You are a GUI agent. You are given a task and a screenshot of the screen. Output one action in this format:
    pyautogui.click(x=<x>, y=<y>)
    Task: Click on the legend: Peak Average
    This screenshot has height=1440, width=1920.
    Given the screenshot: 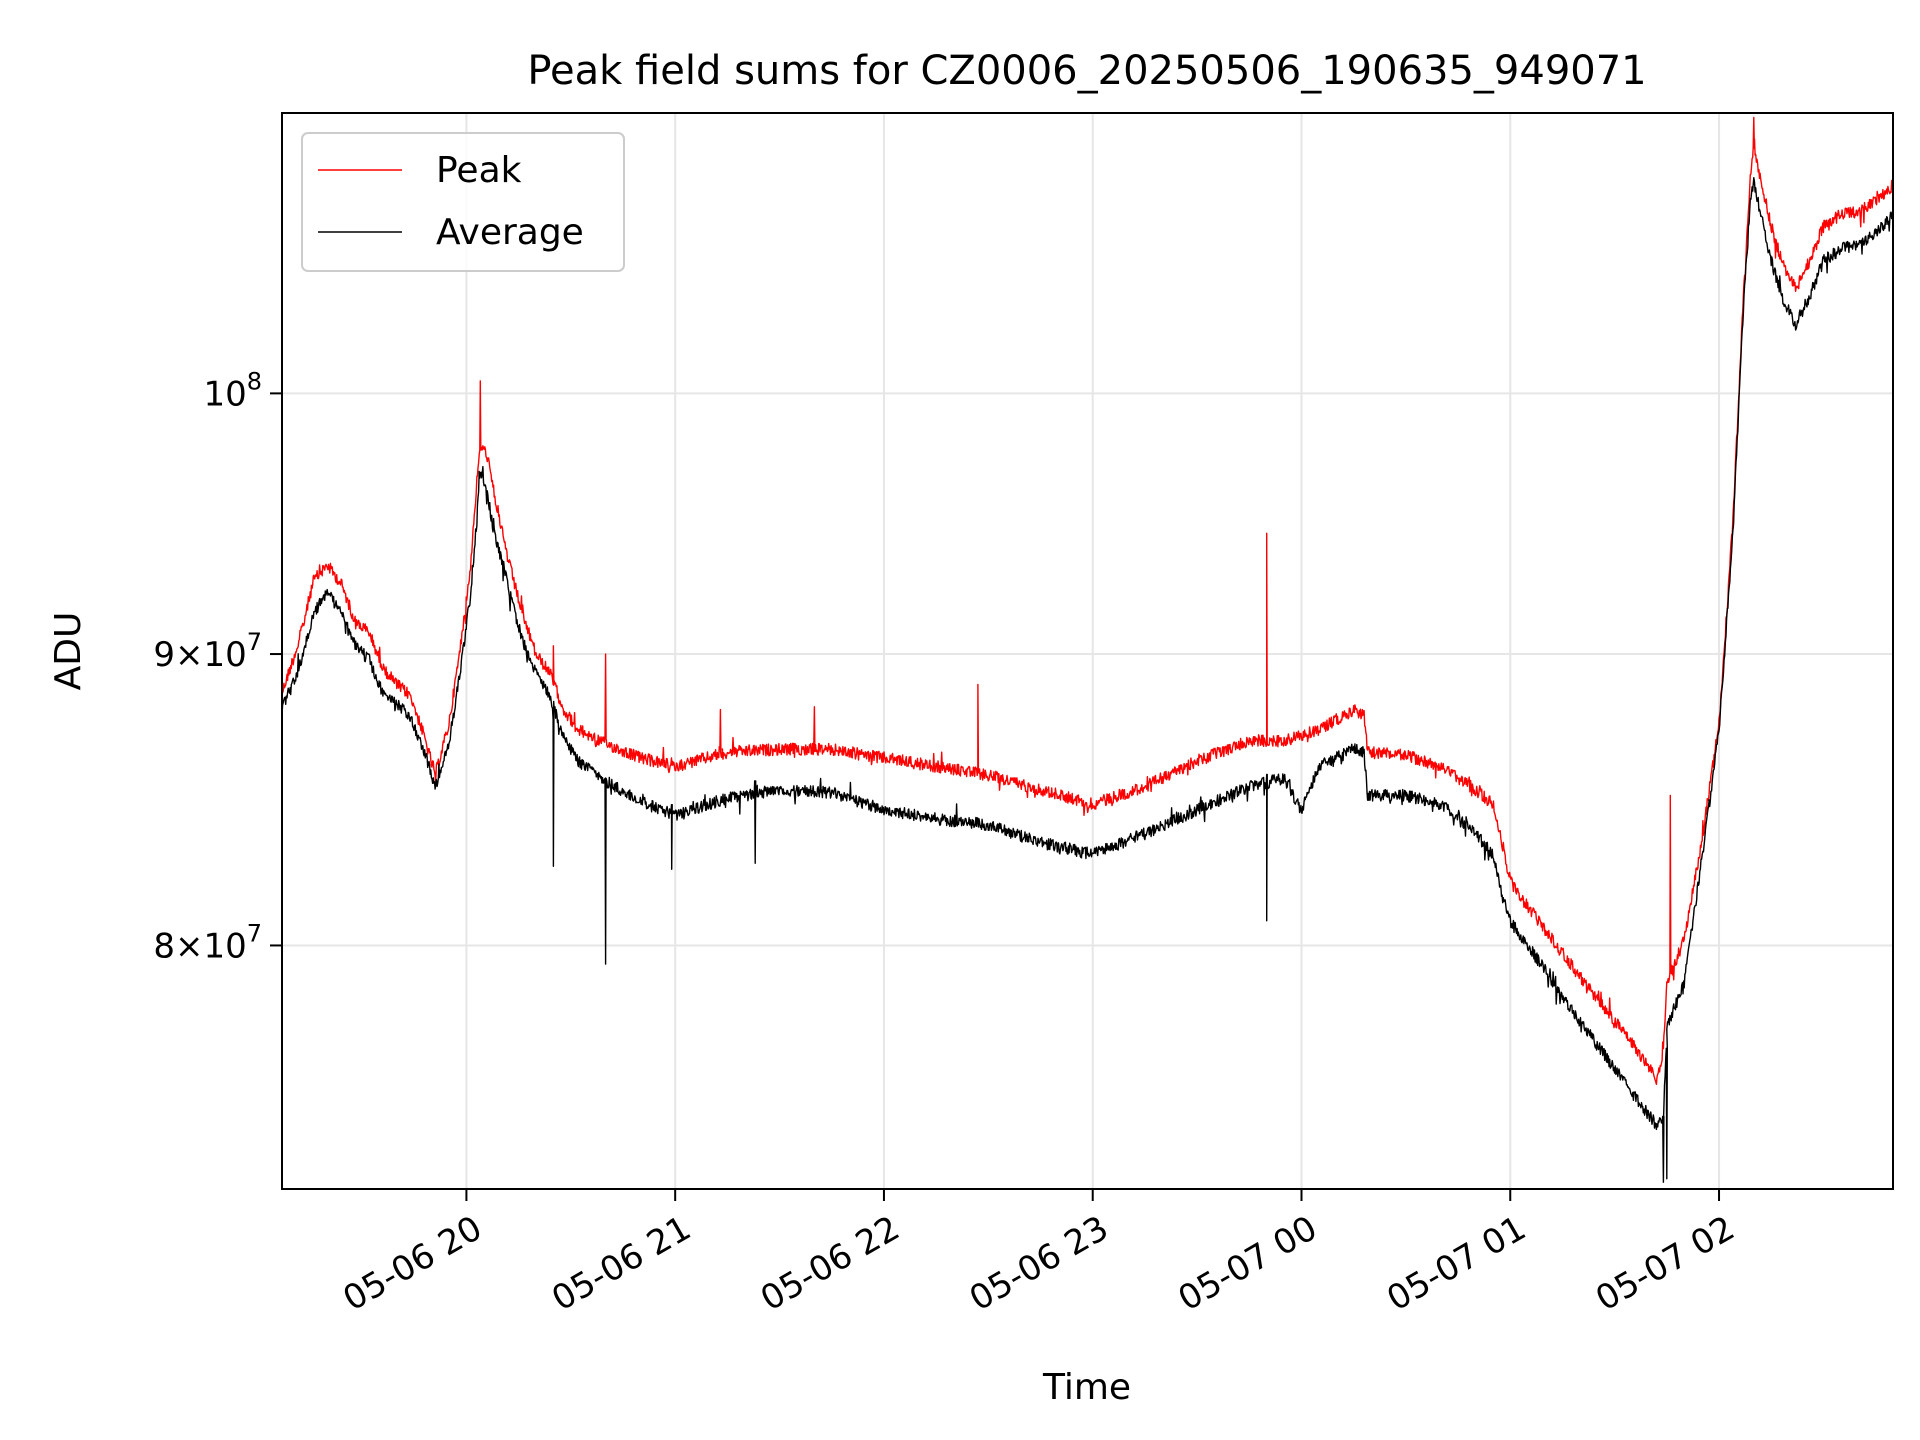 What is the action you would take?
    pyautogui.click(x=463, y=202)
    